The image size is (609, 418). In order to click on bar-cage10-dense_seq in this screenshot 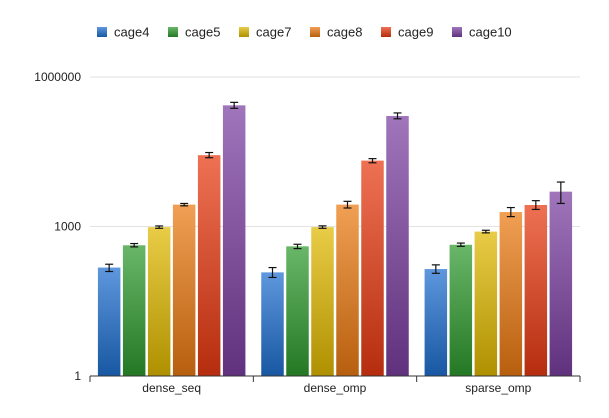, I will do `click(234, 240)`.